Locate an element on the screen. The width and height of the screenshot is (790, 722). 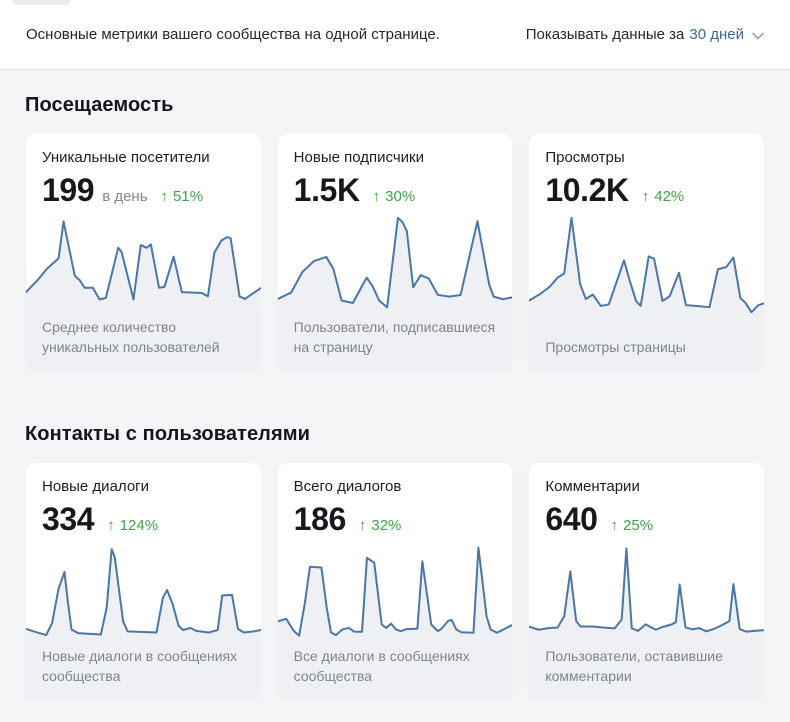
metric-value: 1.5K is located at coordinates (326, 190).